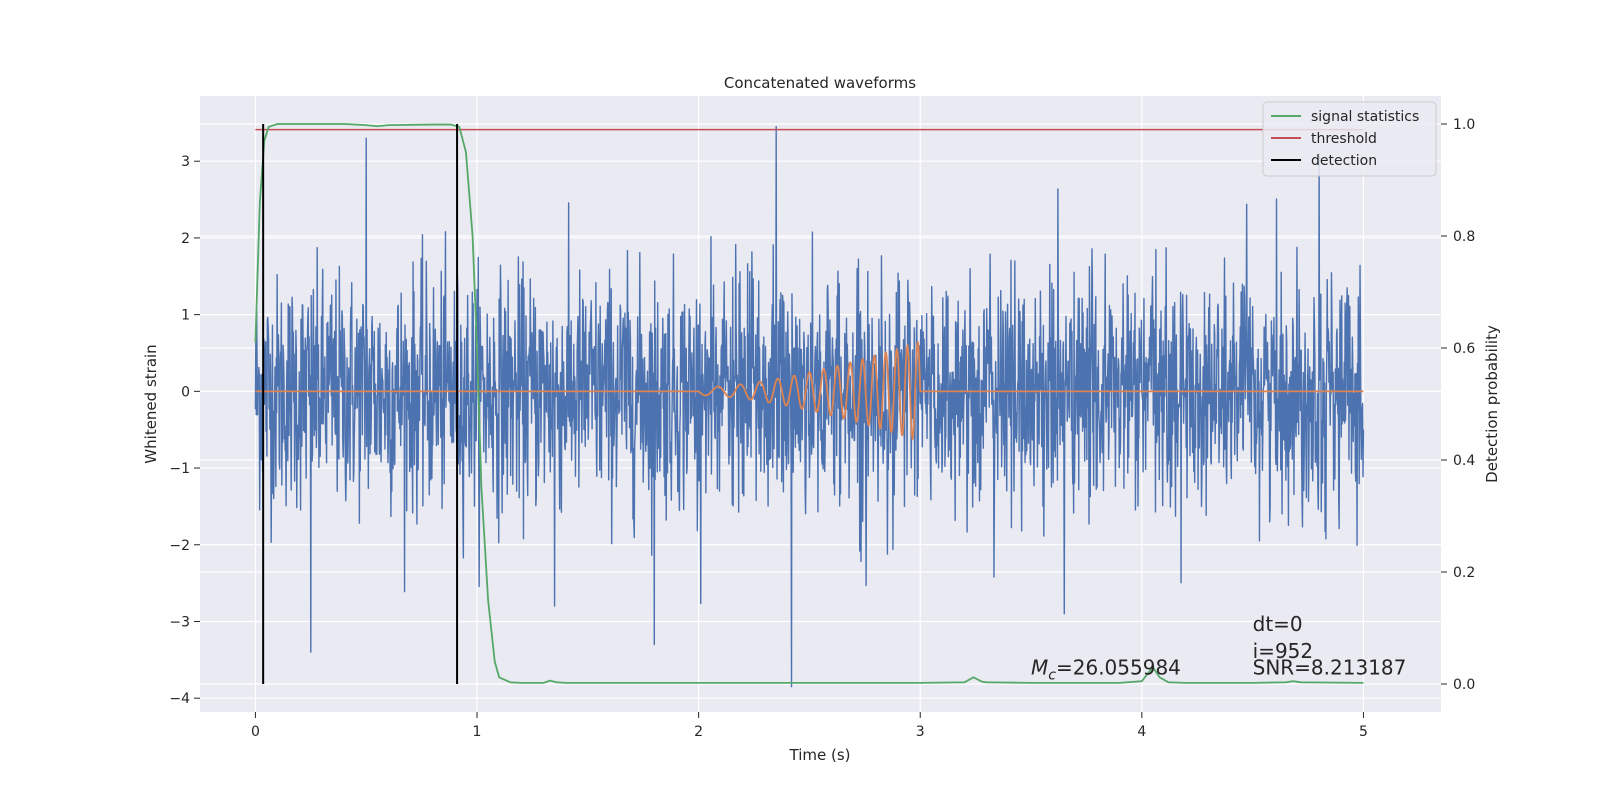 The width and height of the screenshot is (1600, 800). I want to click on y-tick-label: −4, so click(179, 699).